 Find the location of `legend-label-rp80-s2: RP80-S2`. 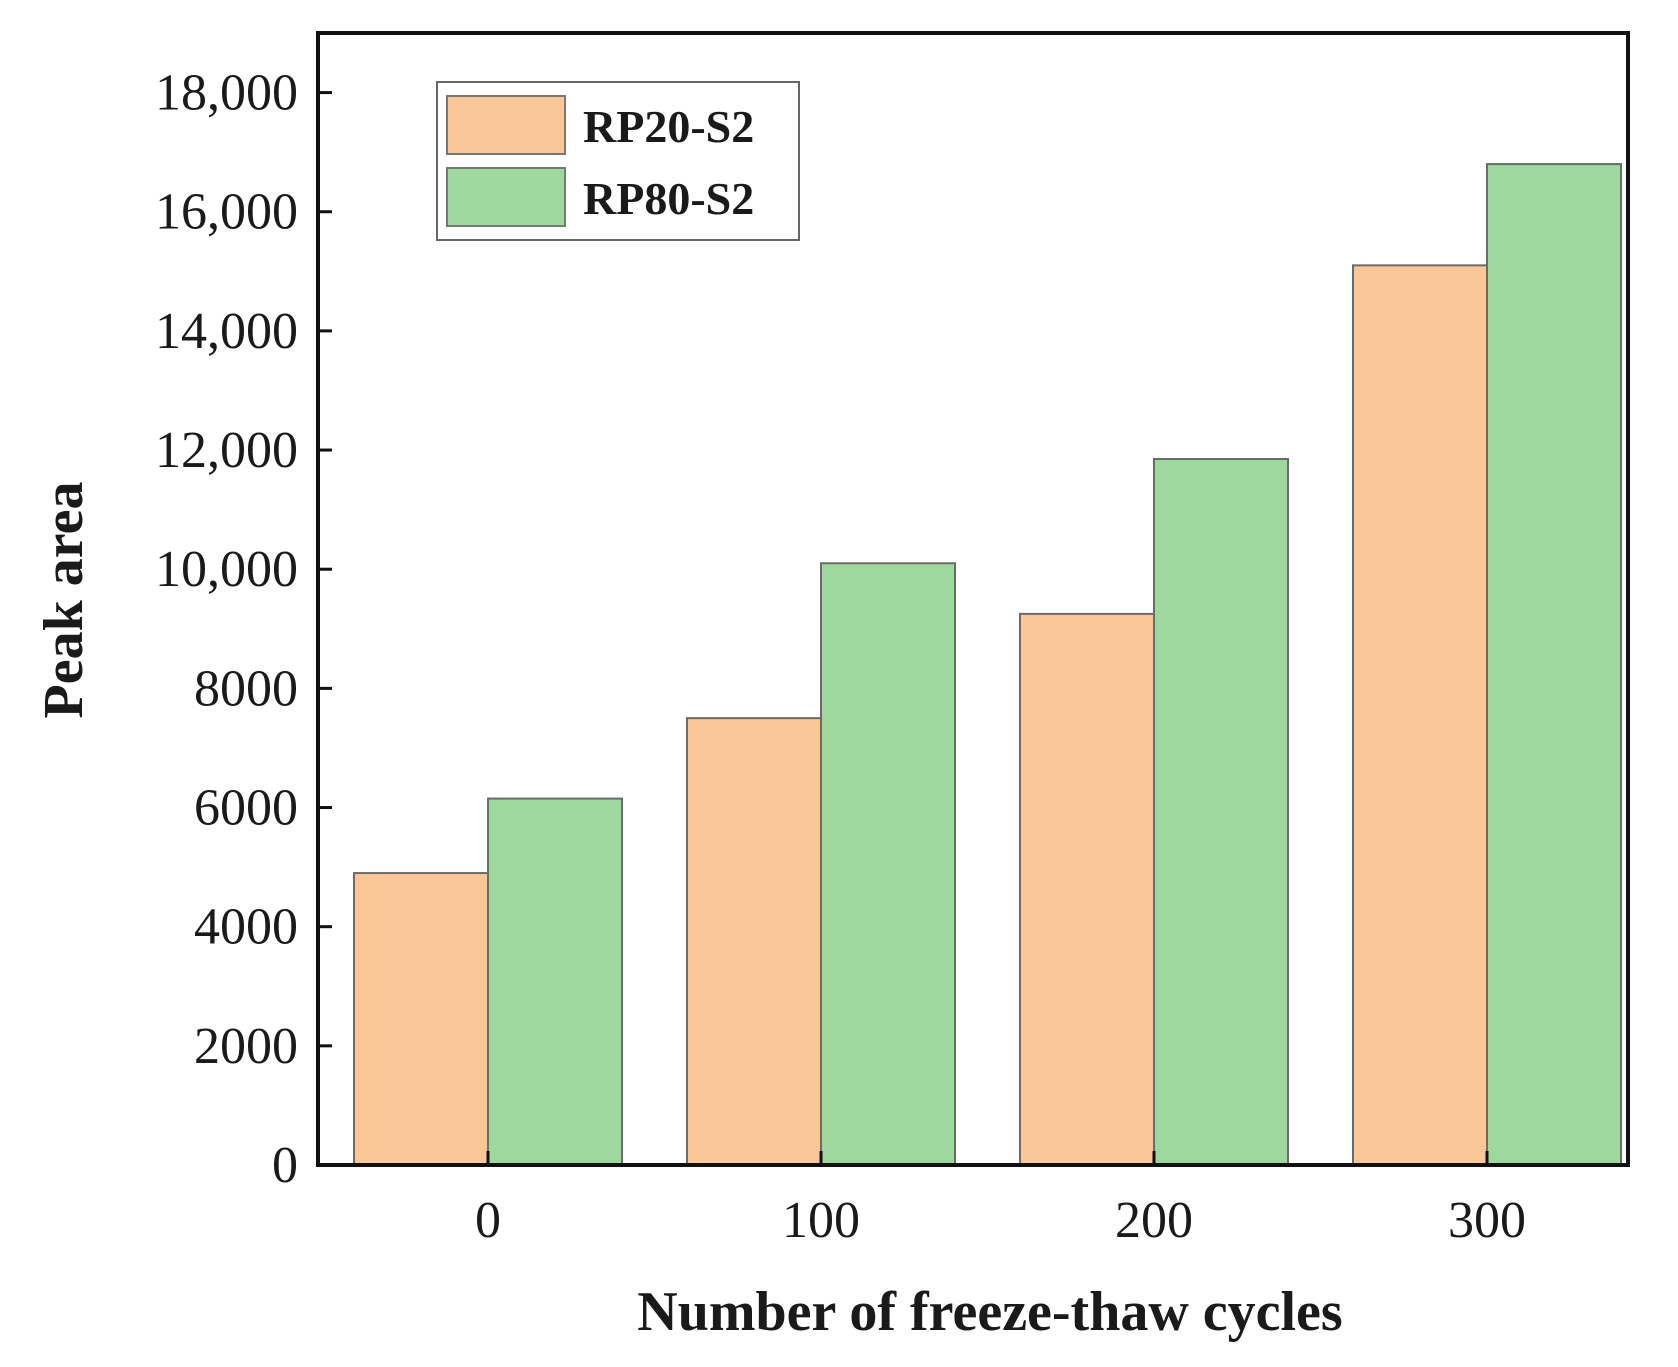

legend-label-rp80-s2: RP80-S2 is located at coordinates (668, 198).